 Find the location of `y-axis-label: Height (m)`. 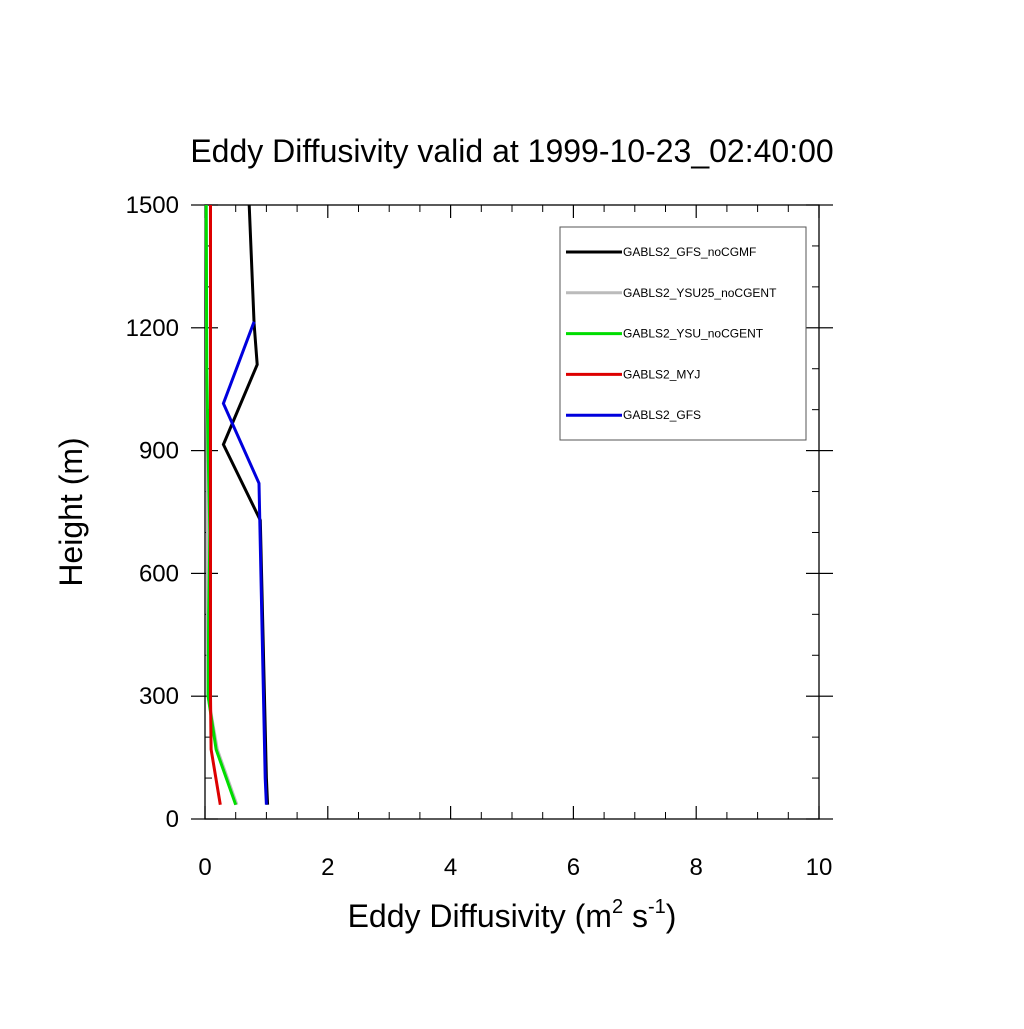

y-axis-label: Height (m) is located at coordinates (71, 511).